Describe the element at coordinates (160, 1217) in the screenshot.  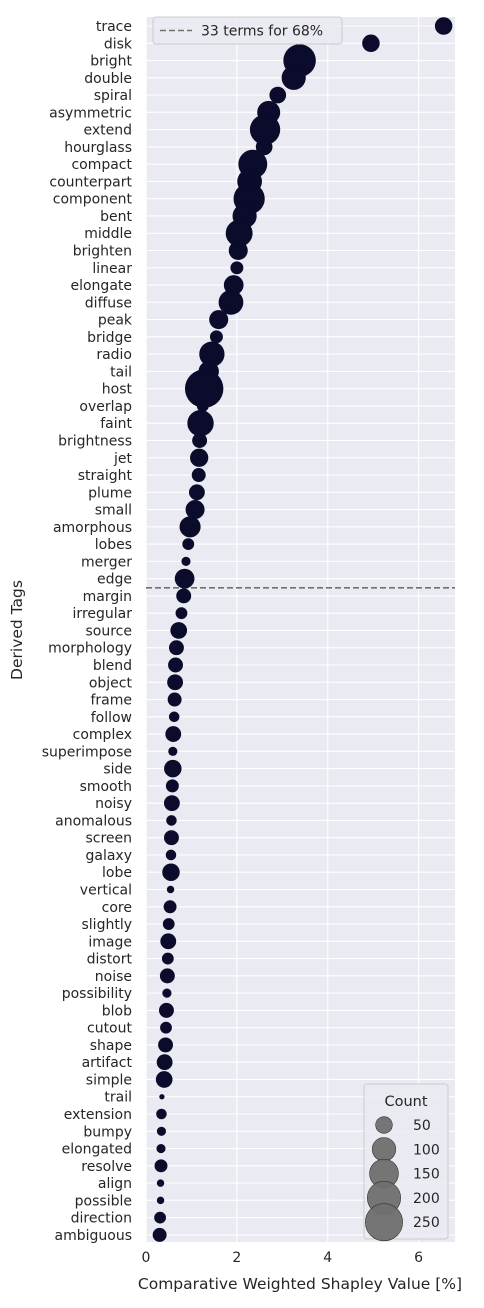
I see `data-point-direction` at that location.